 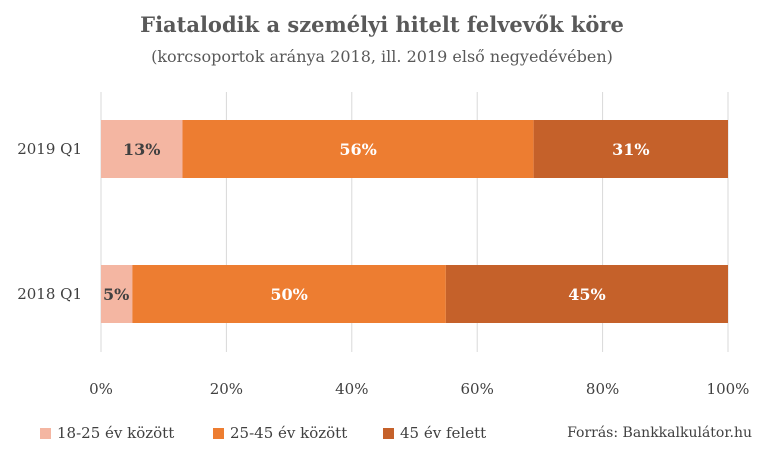 What do you see at coordinates (49, 294) in the screenshot?
I see `category-label: 2018 Q1` at bounding box center [49, 294].